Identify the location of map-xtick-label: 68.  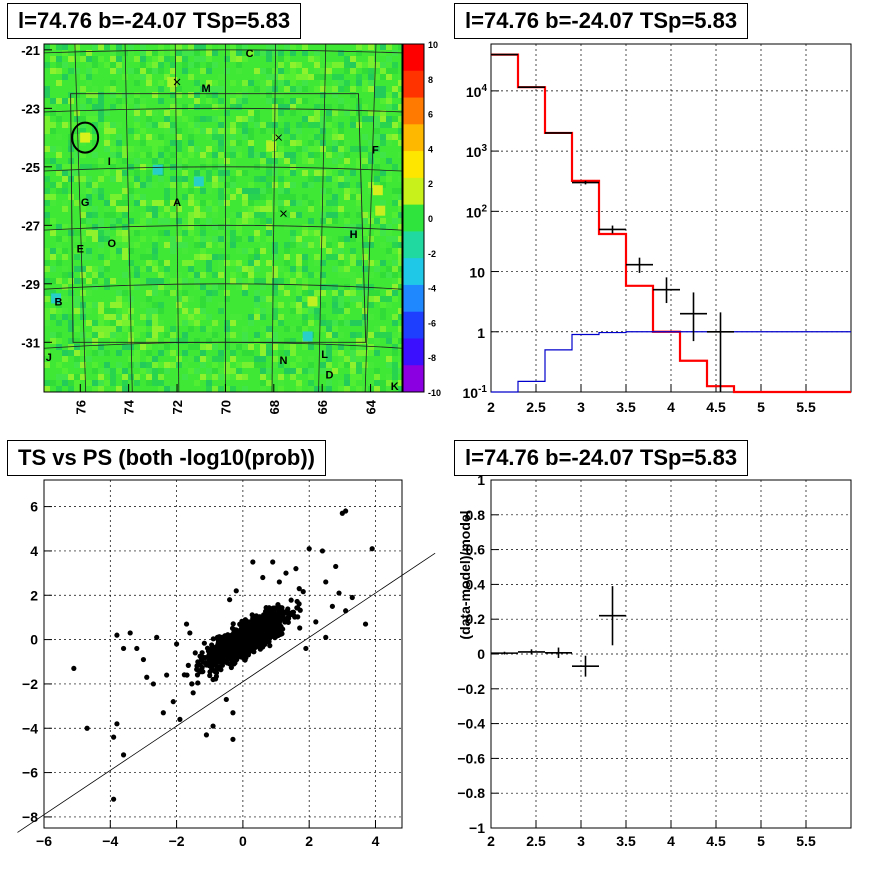
(274, 407).